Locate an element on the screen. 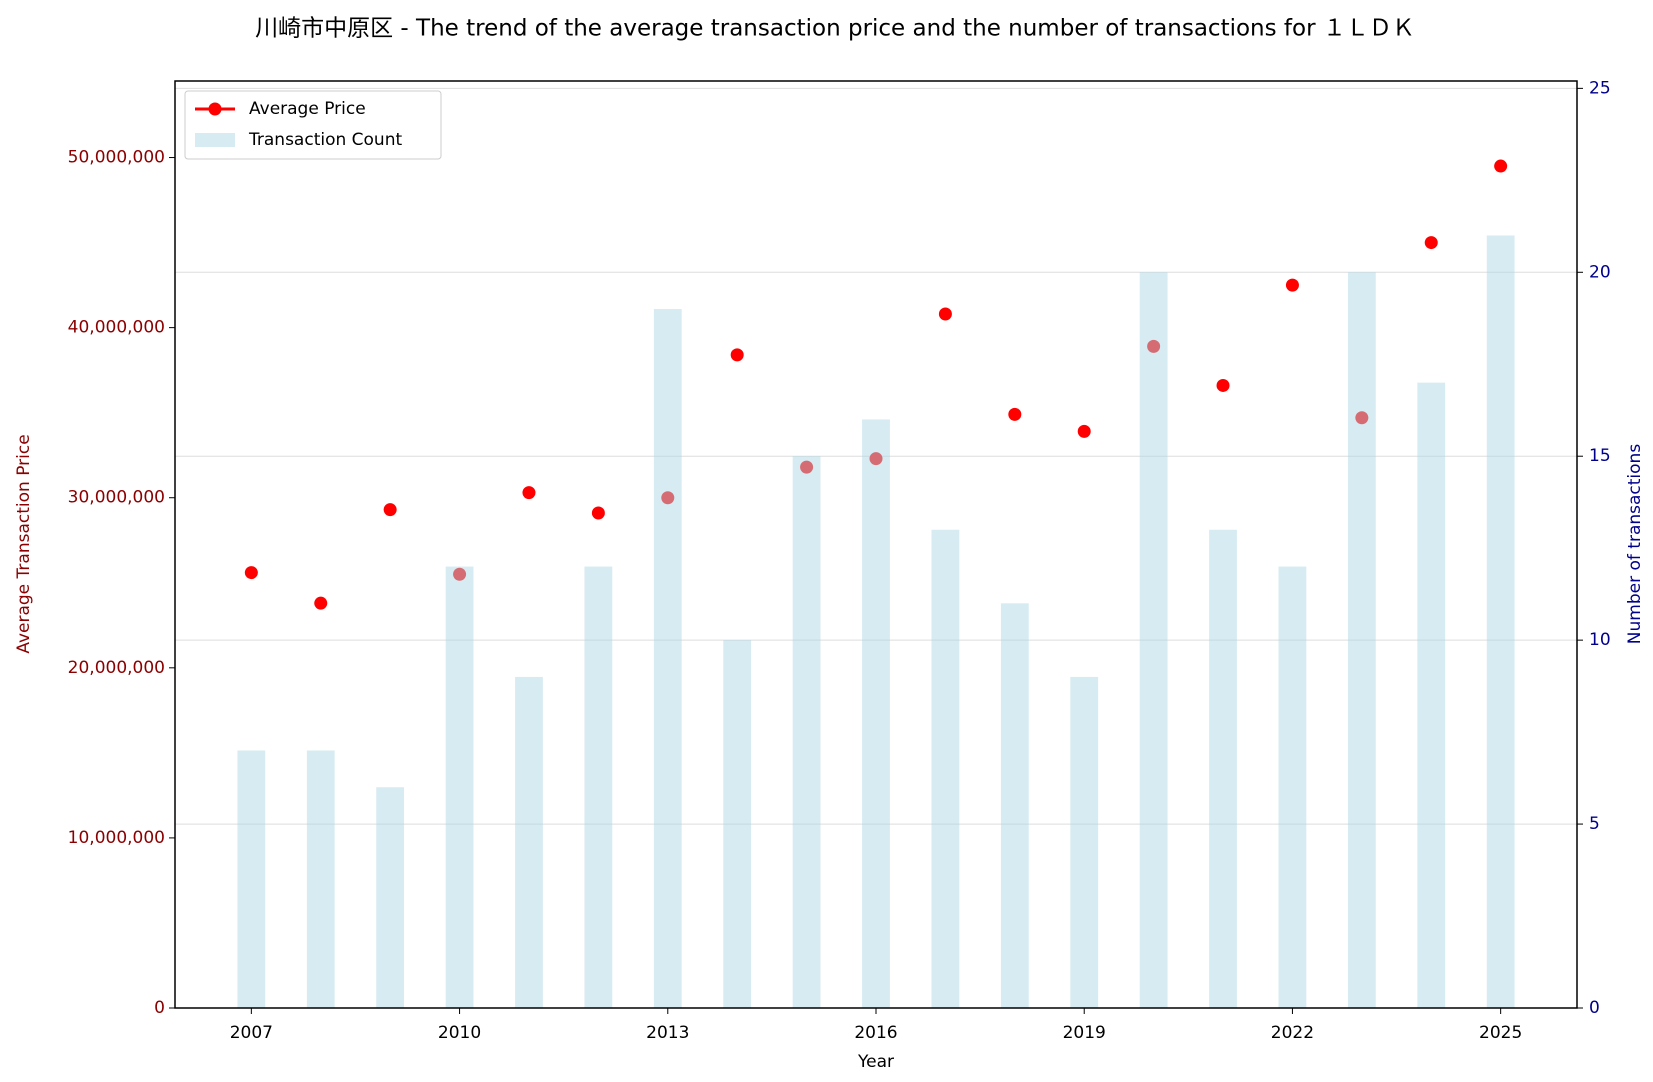 The image size is (1653, 1082). x-tick-label: 2016 is located at coordinates (875, 1033).